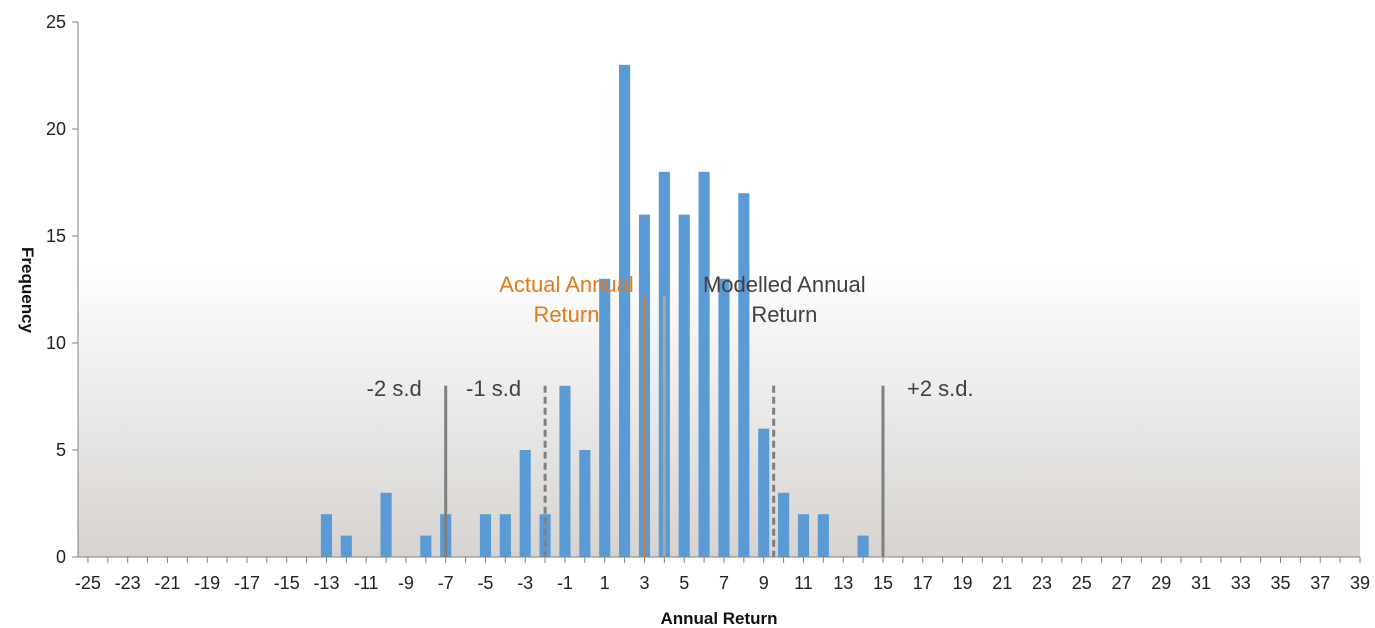  Describe the element at coordinates (1082, 583) in the screenshot. I see `x-tick-label: 25` at that location.